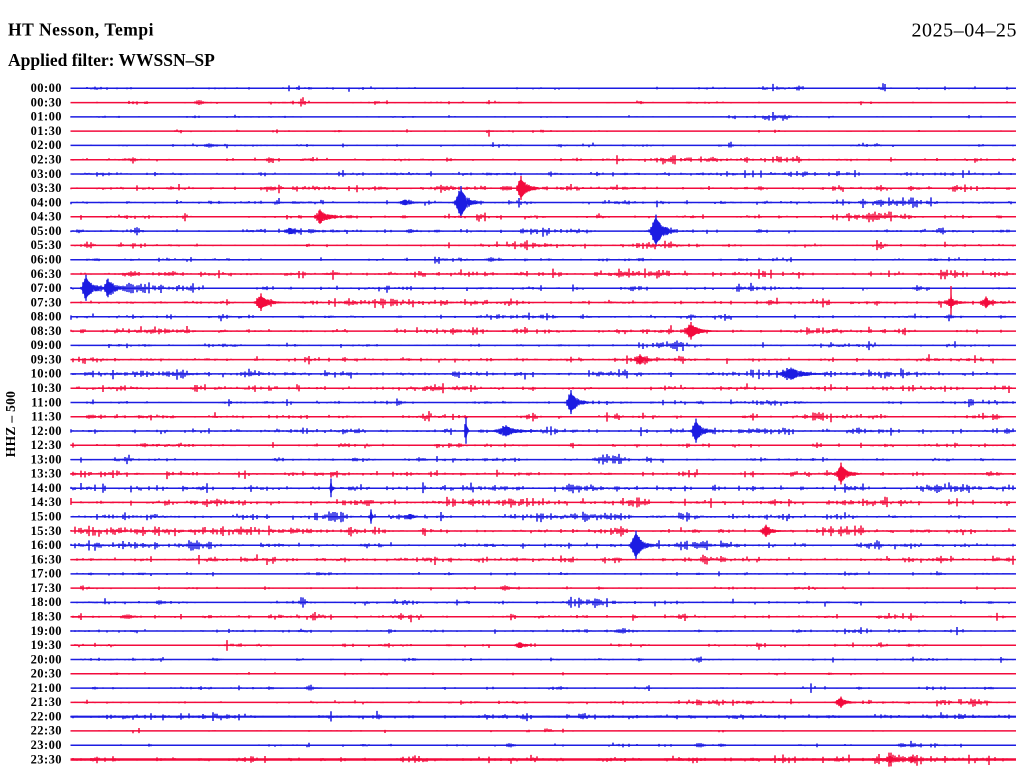 This screenshot has height=780, width=1024. I want to click on svg-text: 14:00, so click(46, 488).